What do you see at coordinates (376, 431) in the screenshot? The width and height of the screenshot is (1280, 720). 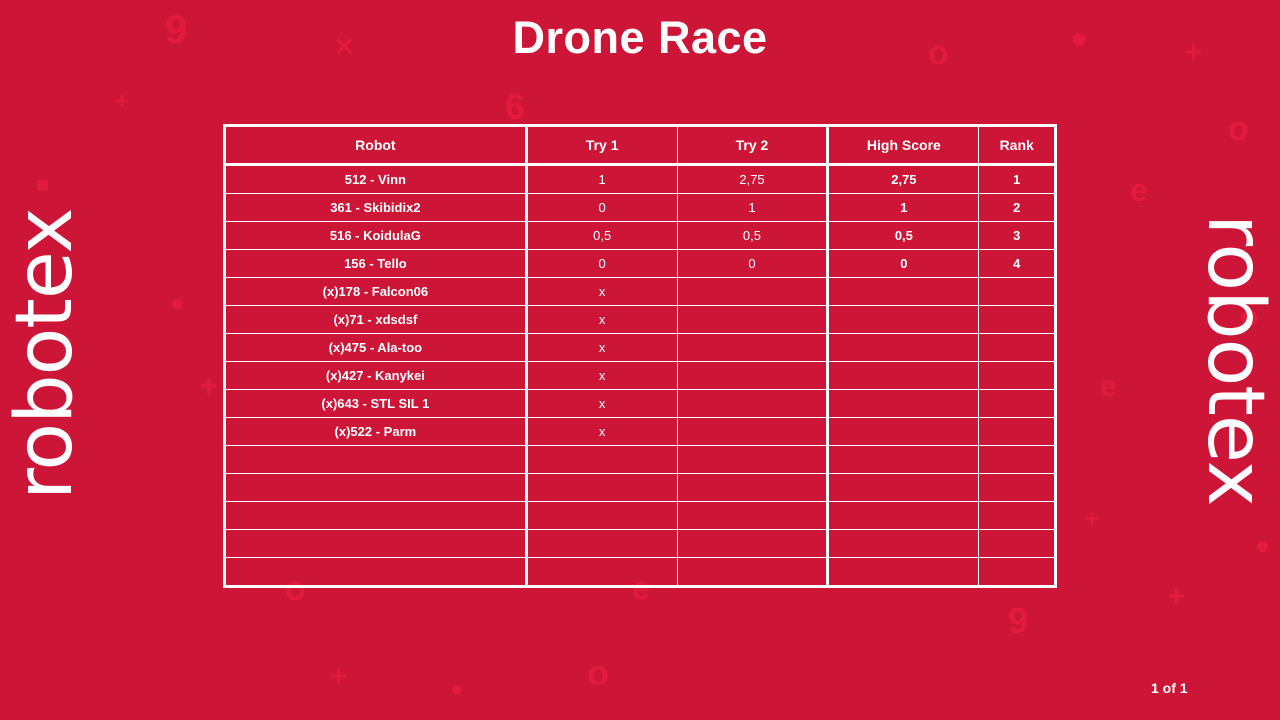 I see `cell-robot: (x)522 - Parm` at bounding box center [376, 431].